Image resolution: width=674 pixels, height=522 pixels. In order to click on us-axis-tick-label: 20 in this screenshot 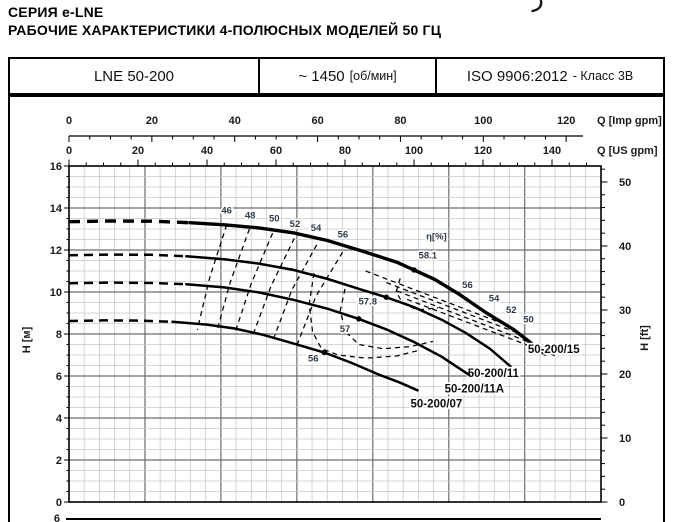, I will do `click(138, 151)`.